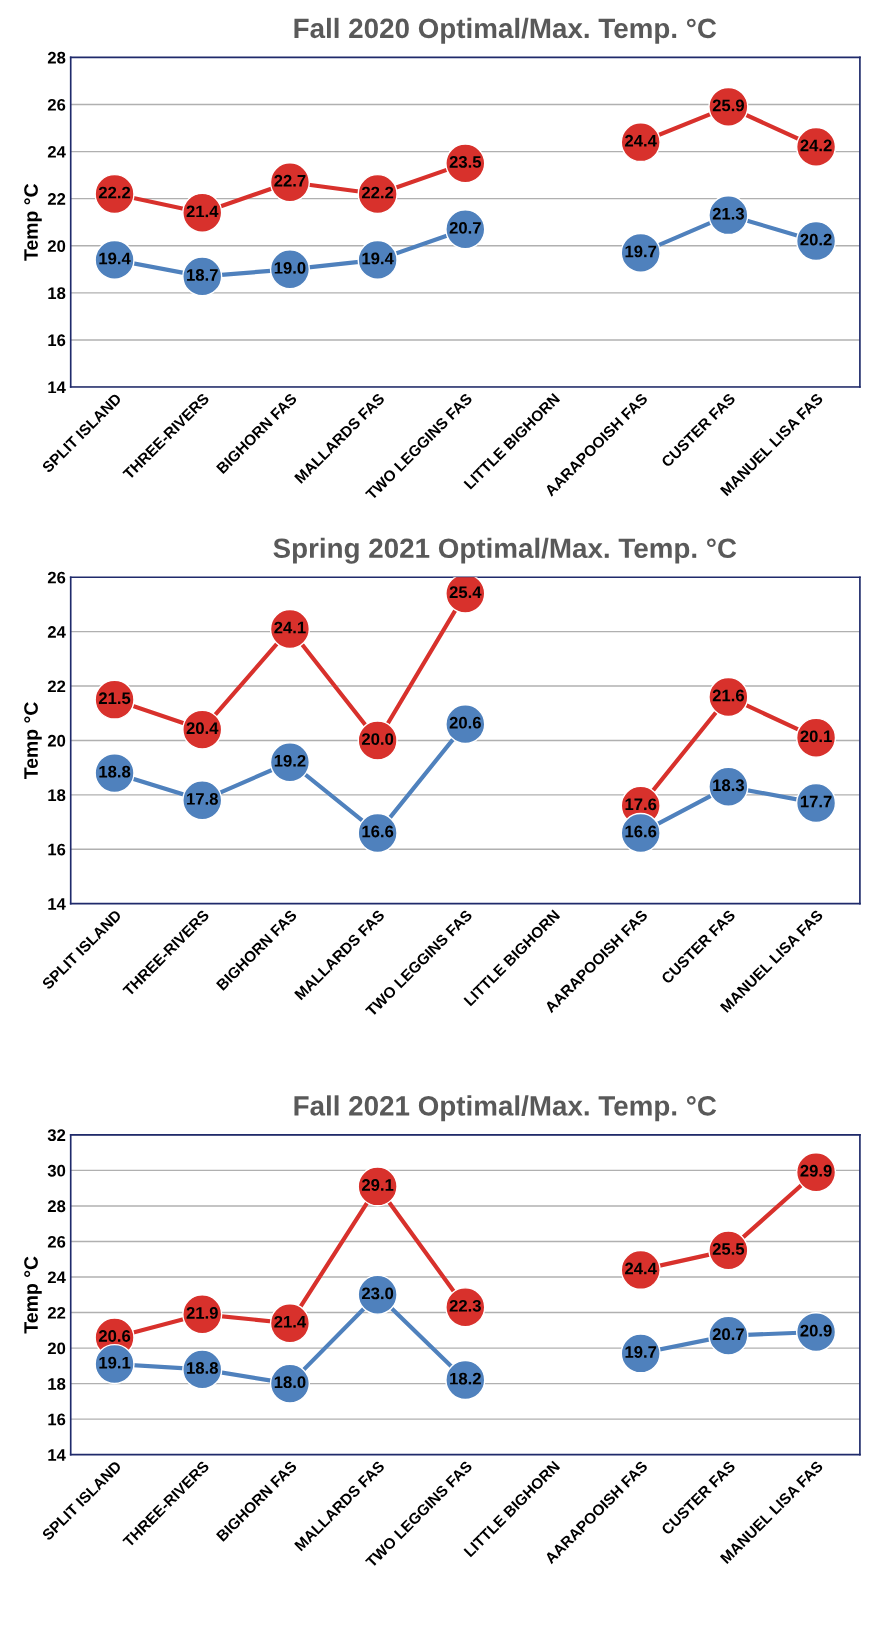 This screenshot has height=1640, width=873. Describe the element at coordinates (728, 1249) in the screenshot. I see `data-label: 25.5` at that location.